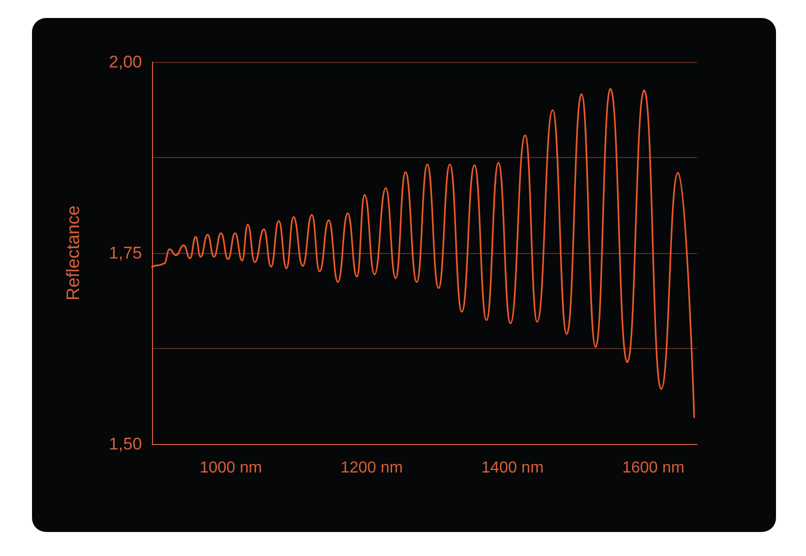 The image size is (806, 556). Describe the element at coordinates (371, 468) in the screenshot. I see `x-tick-label: 1200 nm` at that location.